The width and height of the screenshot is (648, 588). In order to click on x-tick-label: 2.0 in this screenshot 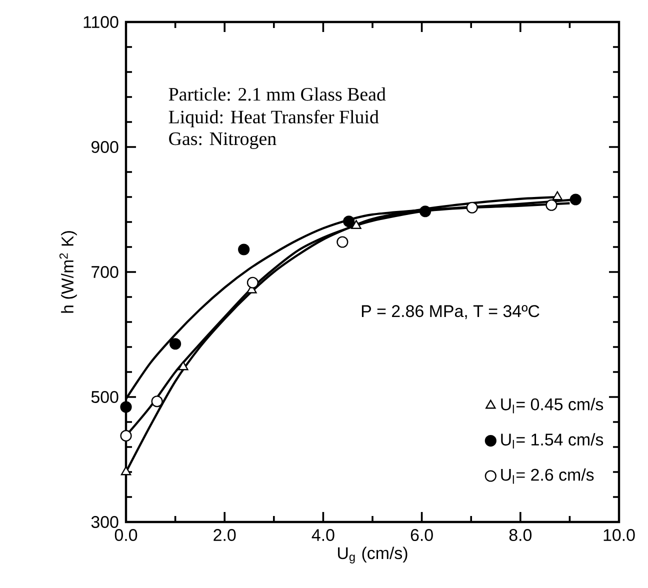, I will do `click(225, 535)`.